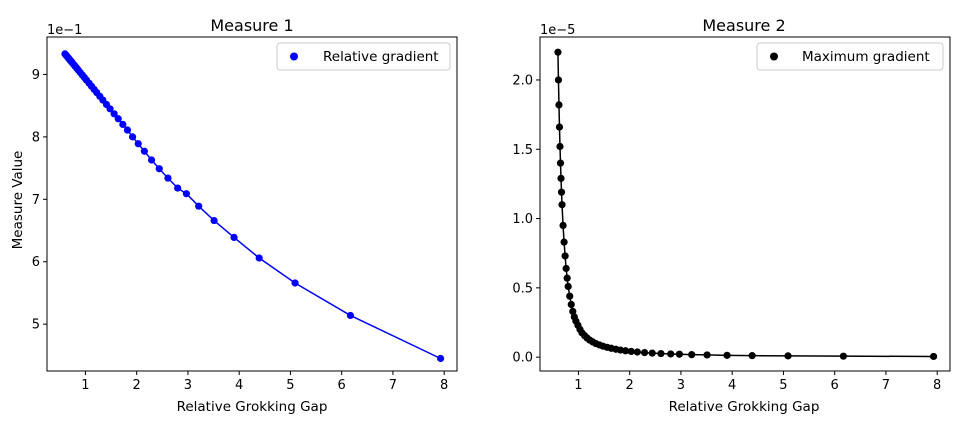 The image size is (960, 423). I want to click on y-tick-label: 6, so click(36, 262).